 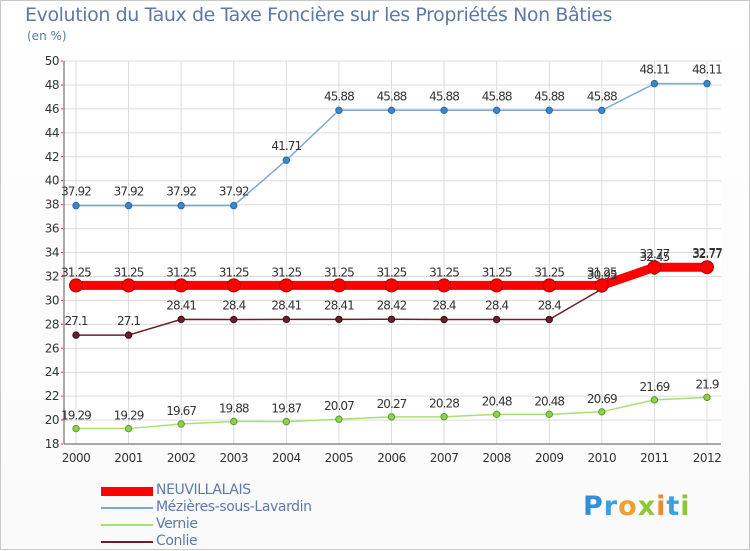 What do you see at coordinates (52, 157) in the screenshot?
I see `y-tick-label: 42` at bounding box center [52, 157].